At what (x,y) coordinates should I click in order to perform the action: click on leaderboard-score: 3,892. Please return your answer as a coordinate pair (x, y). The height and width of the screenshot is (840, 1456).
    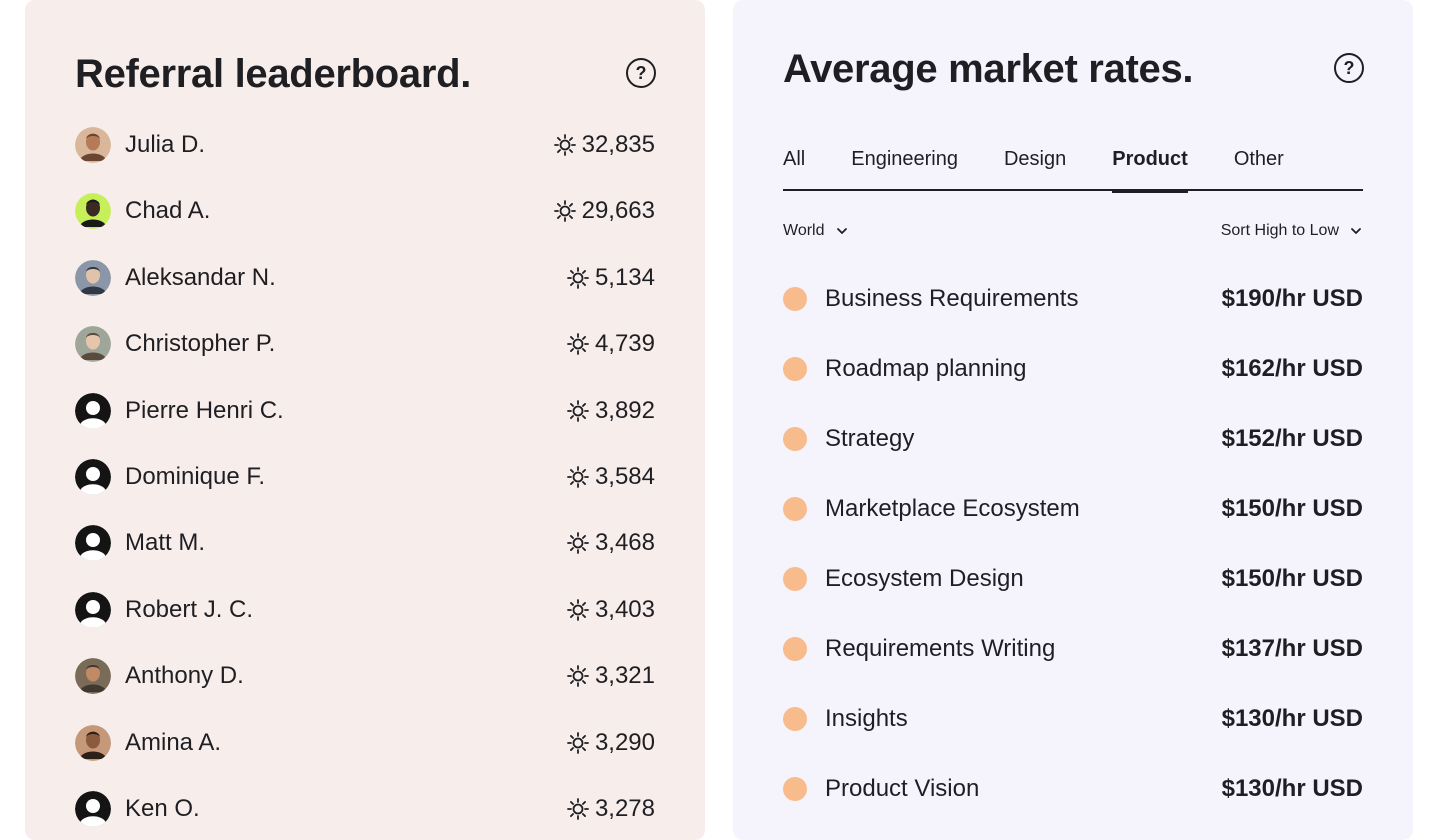
    Looking at the image, I should click on (611, 411).